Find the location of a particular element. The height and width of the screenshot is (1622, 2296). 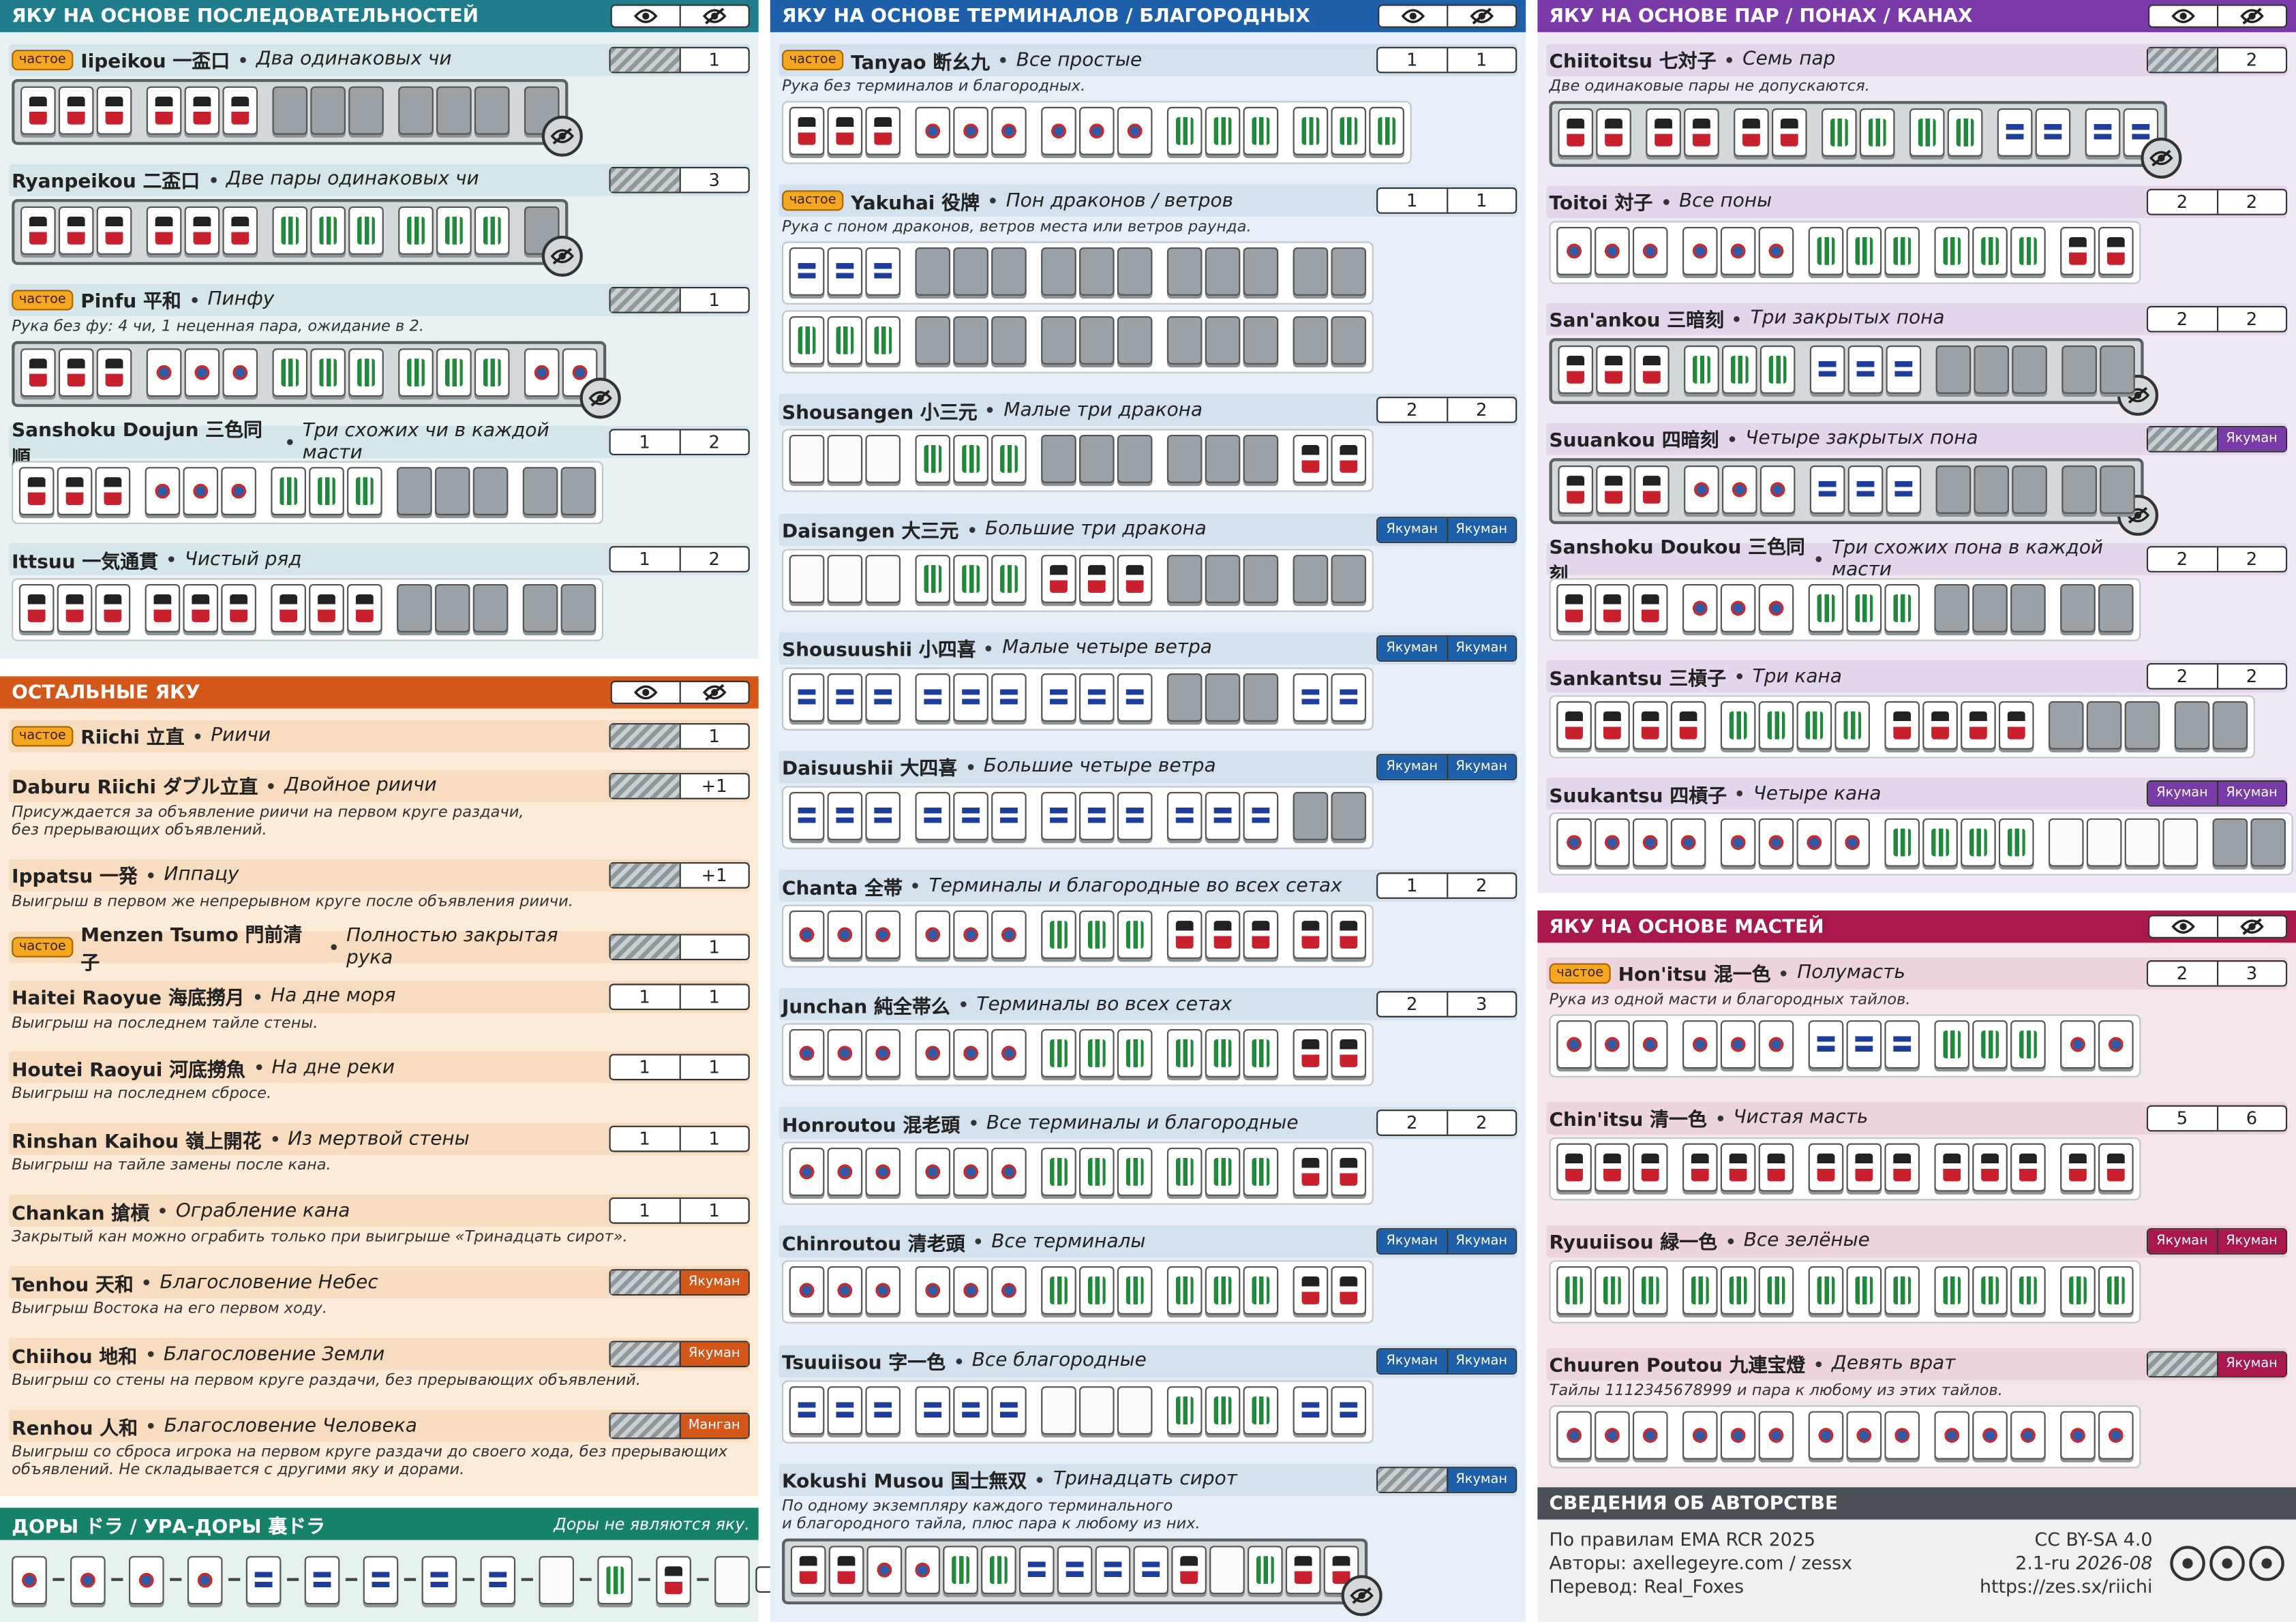

cc-icon is located at coordinates (2187, 1564).